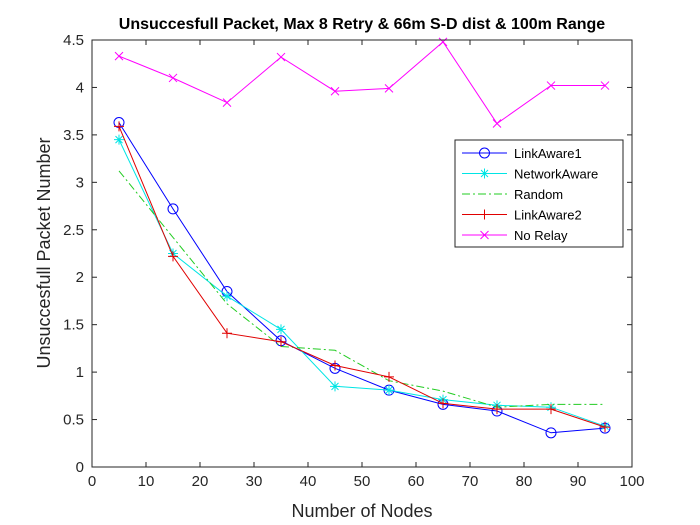  What do you see at coordinates (556, 174) in the screenshot?
I see `legend-label-networkaware: NetworkAware` at bounding box center [556, 174].